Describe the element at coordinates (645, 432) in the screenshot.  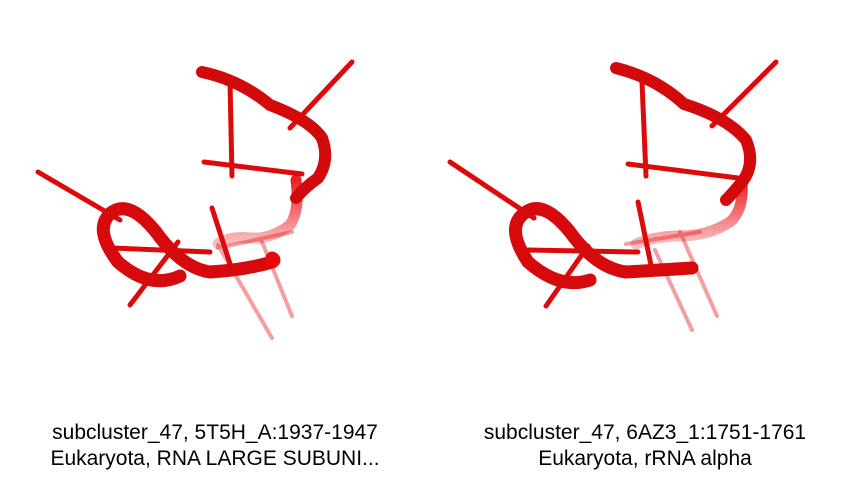
I see `panel-caption-title: subcluster_47, 6AZ3_1:1751-1761` at that location.